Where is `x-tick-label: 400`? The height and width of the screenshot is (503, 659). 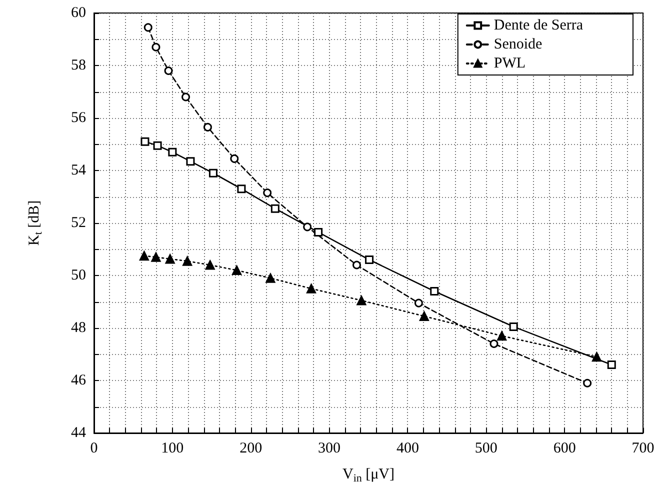
x-tick-label: 400 is located at coordinates (407, 448).